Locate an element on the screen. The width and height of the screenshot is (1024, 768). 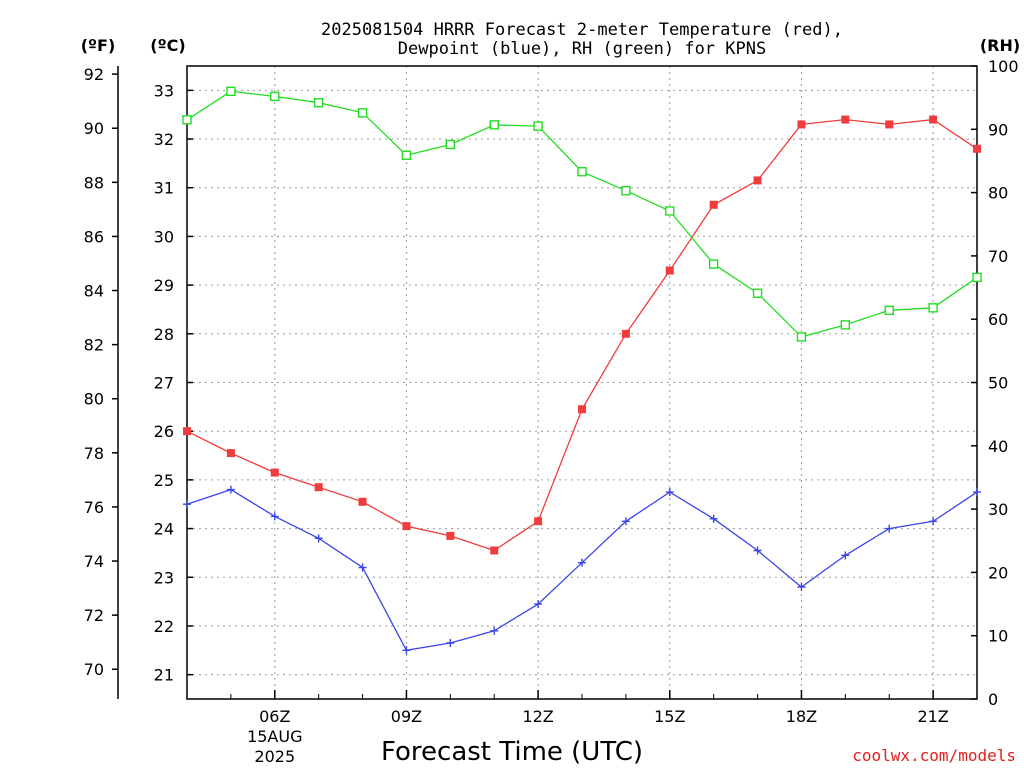
rh-tick-label: 80 is located at coordinates (998, 193).